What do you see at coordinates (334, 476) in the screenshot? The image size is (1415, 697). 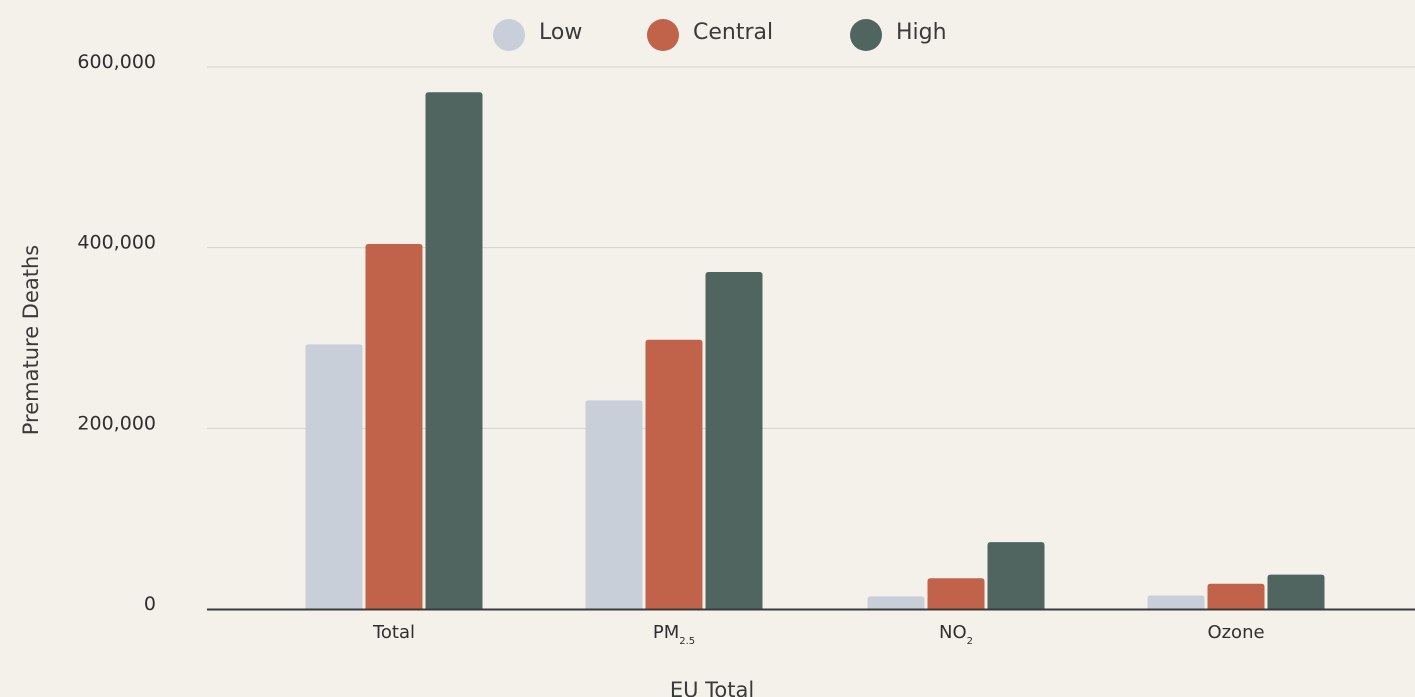 I see `bar-low-total` at bounding box center [334, 476].